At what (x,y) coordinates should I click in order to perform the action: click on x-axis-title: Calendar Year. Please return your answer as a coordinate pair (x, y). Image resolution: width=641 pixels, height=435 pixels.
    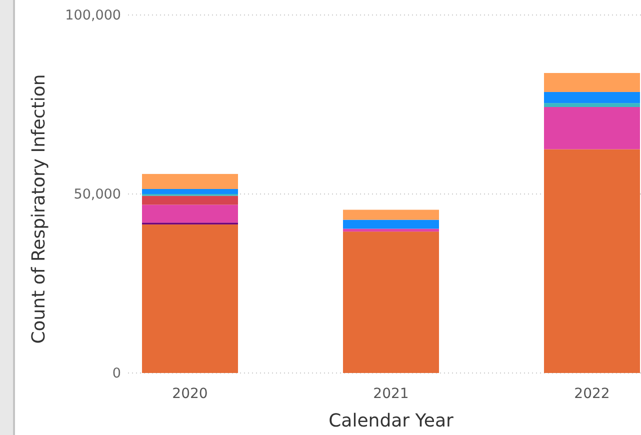
    Looking at the image, I should click on (391, 421).